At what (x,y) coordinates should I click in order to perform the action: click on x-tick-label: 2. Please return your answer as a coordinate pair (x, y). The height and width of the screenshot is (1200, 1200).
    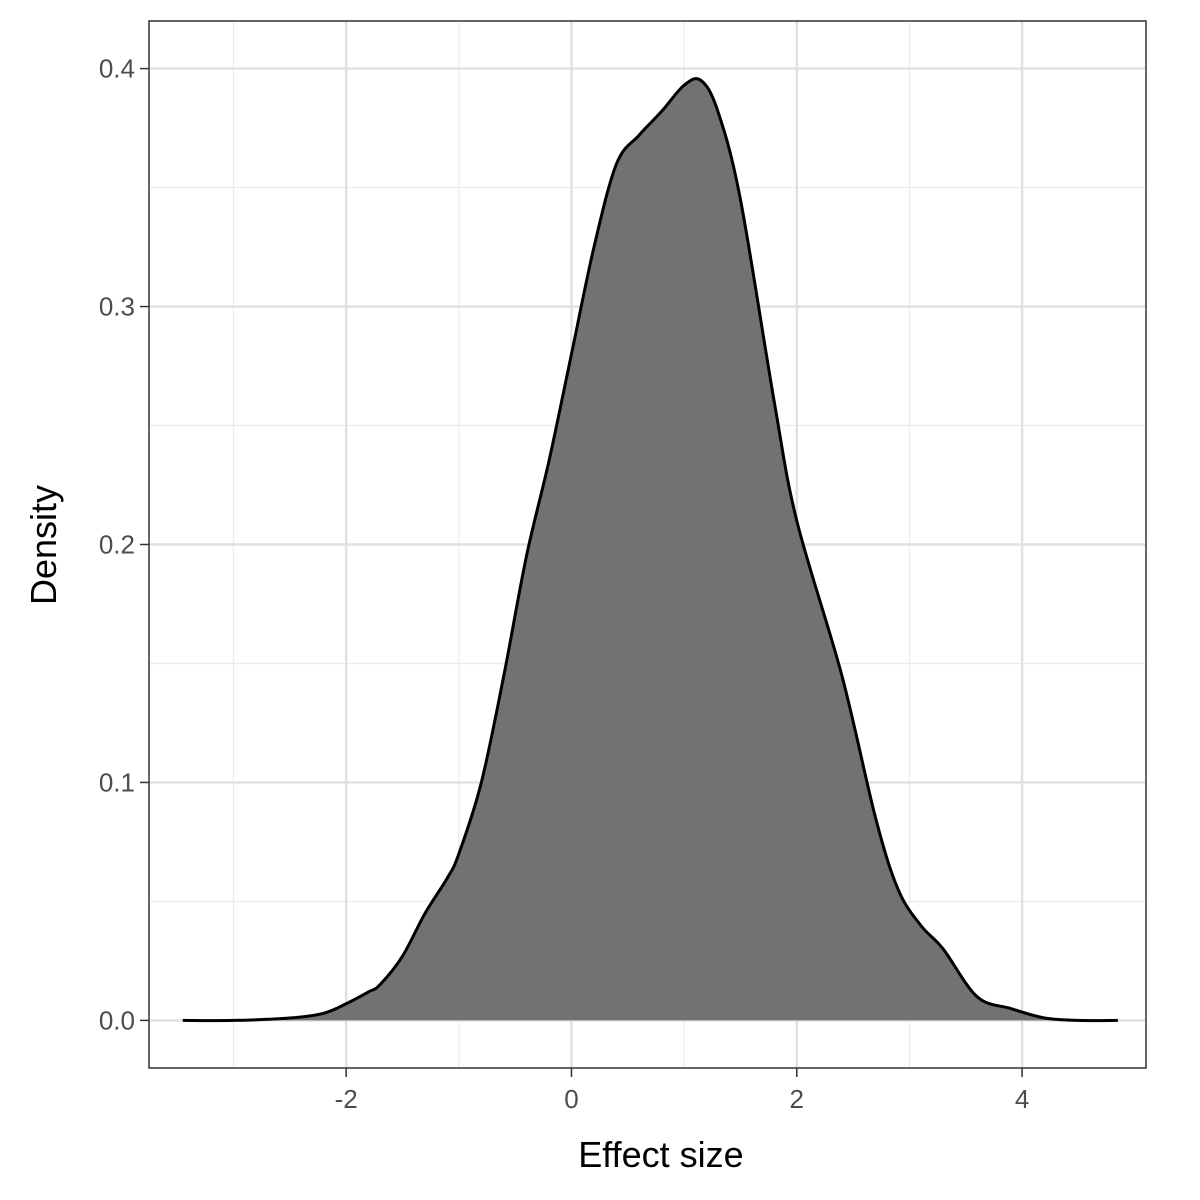
    Looking at the image, I should click on (797, 1099).